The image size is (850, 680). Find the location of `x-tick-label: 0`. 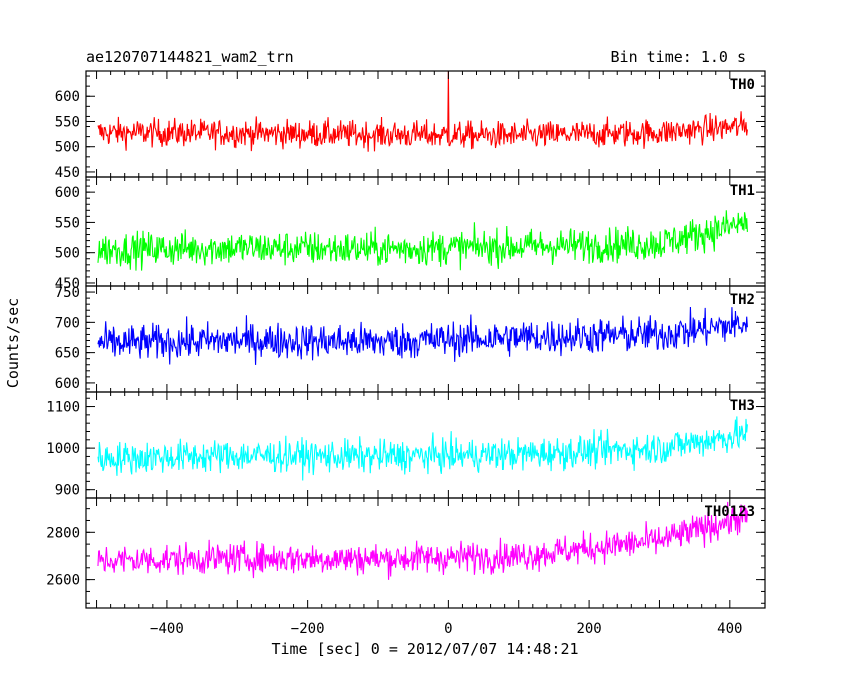

x-tick-label: 0 is located at coordinates (448, 629).